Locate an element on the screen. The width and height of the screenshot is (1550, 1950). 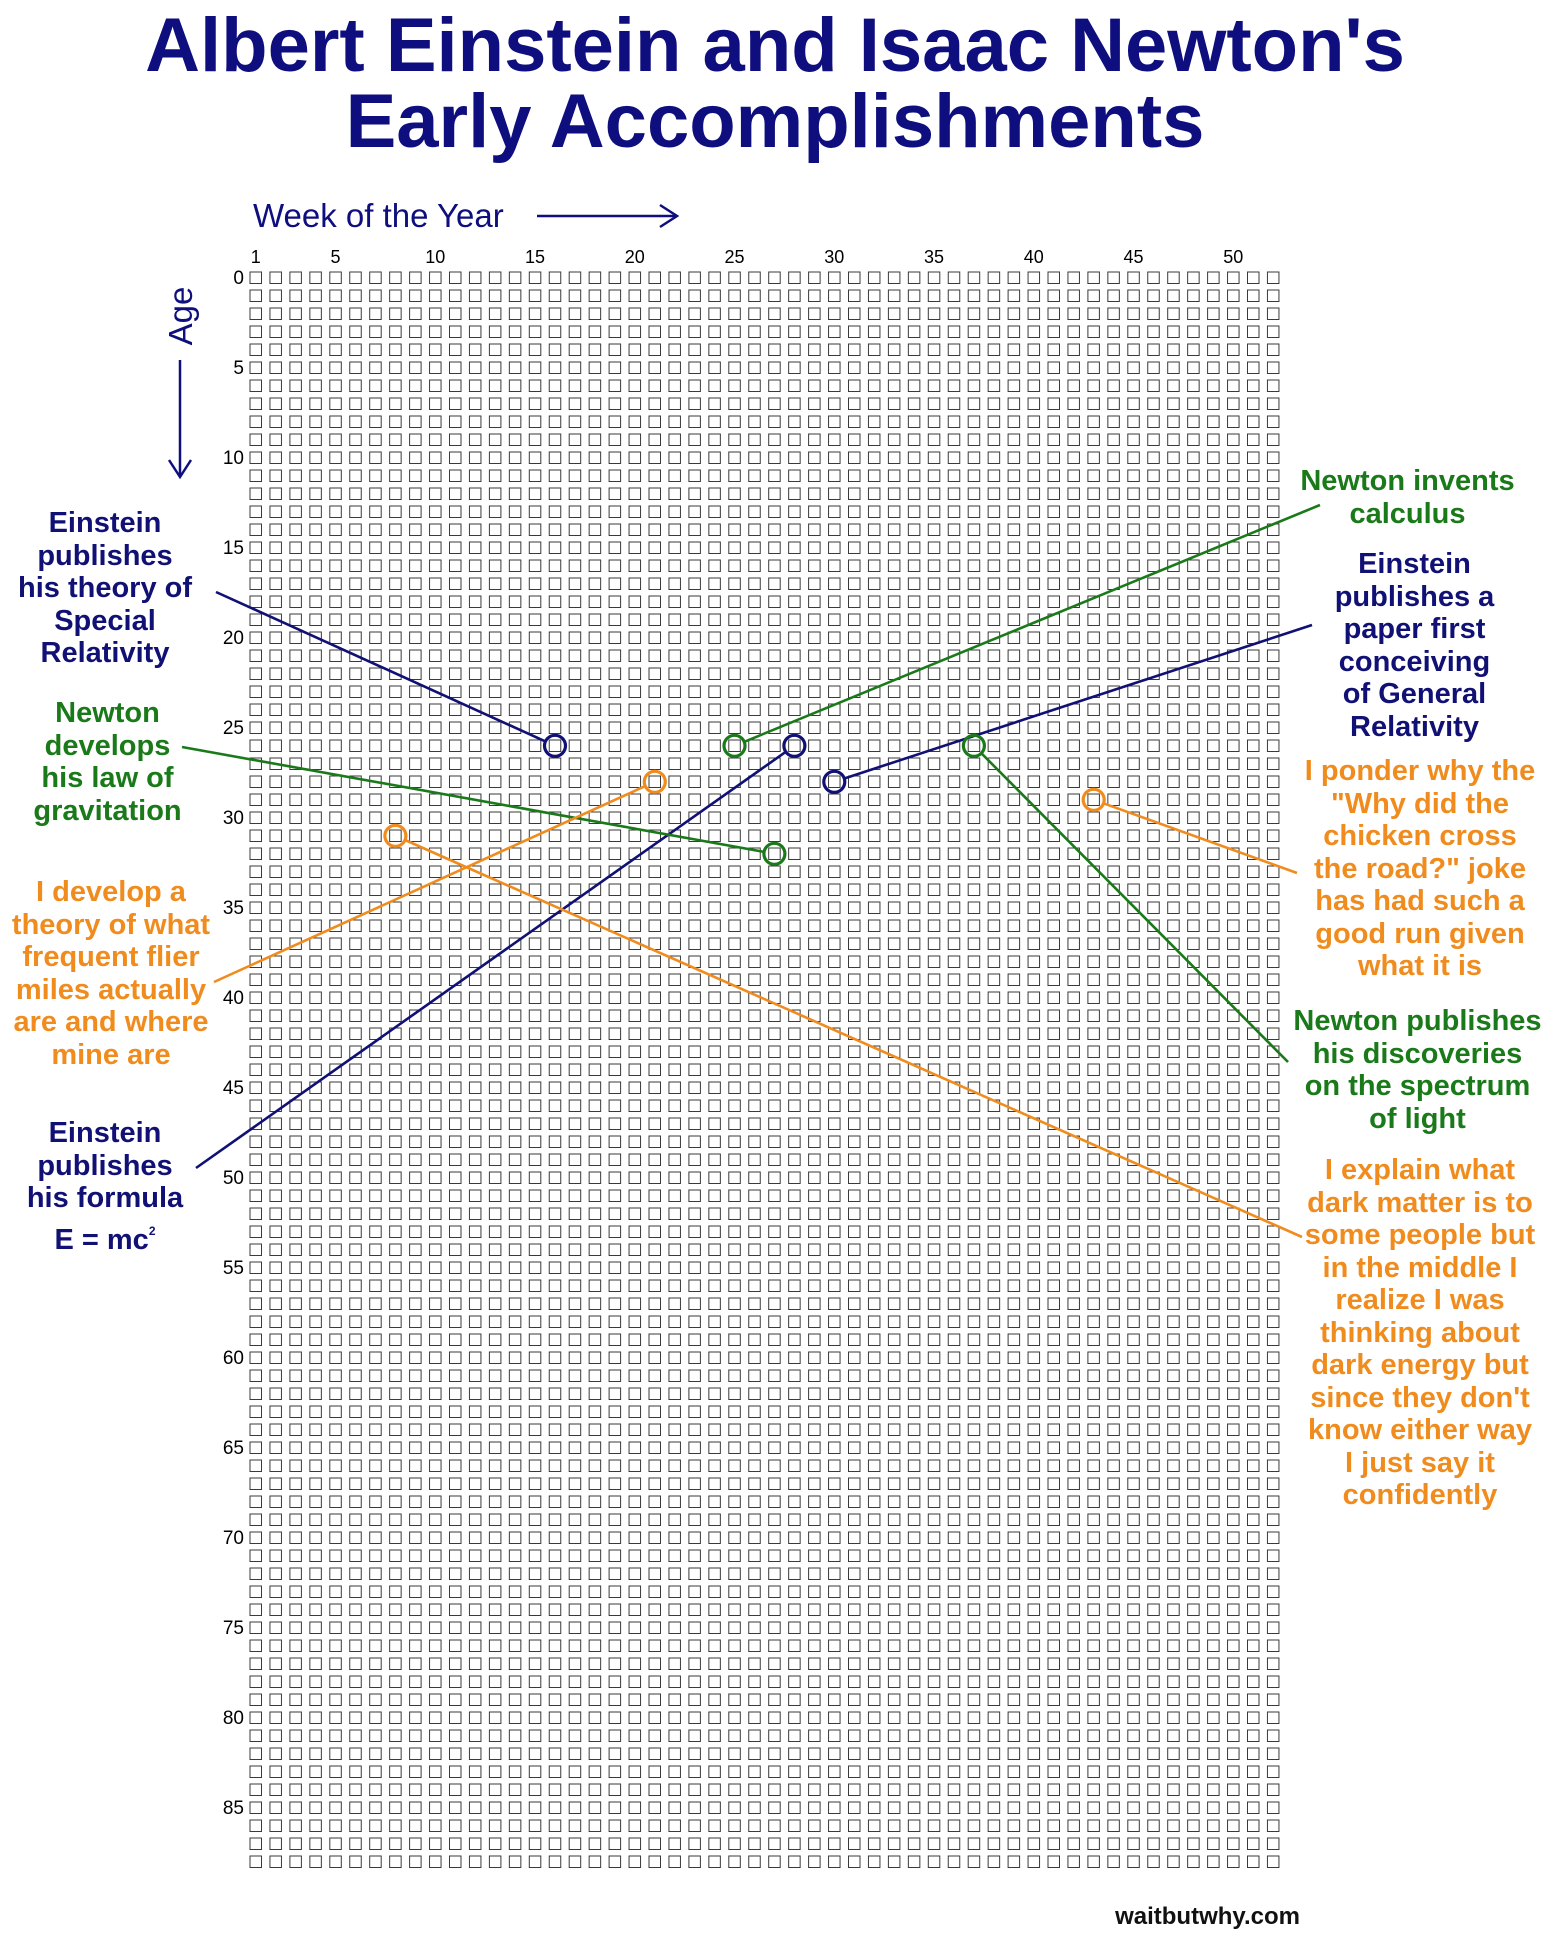
x-tick-label: 5 is located at coordinates (336, 257).